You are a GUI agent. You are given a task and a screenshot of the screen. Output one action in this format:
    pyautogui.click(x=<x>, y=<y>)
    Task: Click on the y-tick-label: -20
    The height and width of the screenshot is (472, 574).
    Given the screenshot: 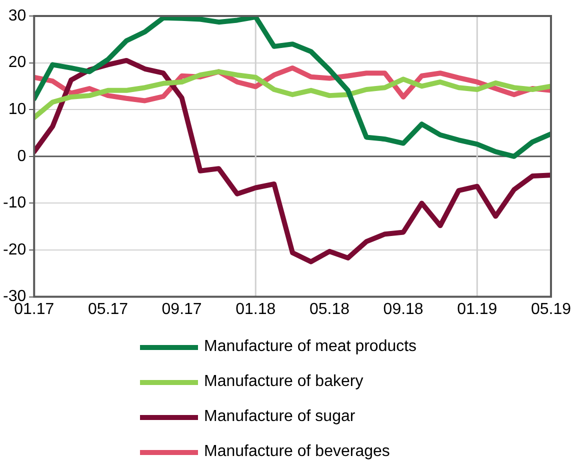 What is the action you would take?
    pyautogui.click(x=14, y=249)
    